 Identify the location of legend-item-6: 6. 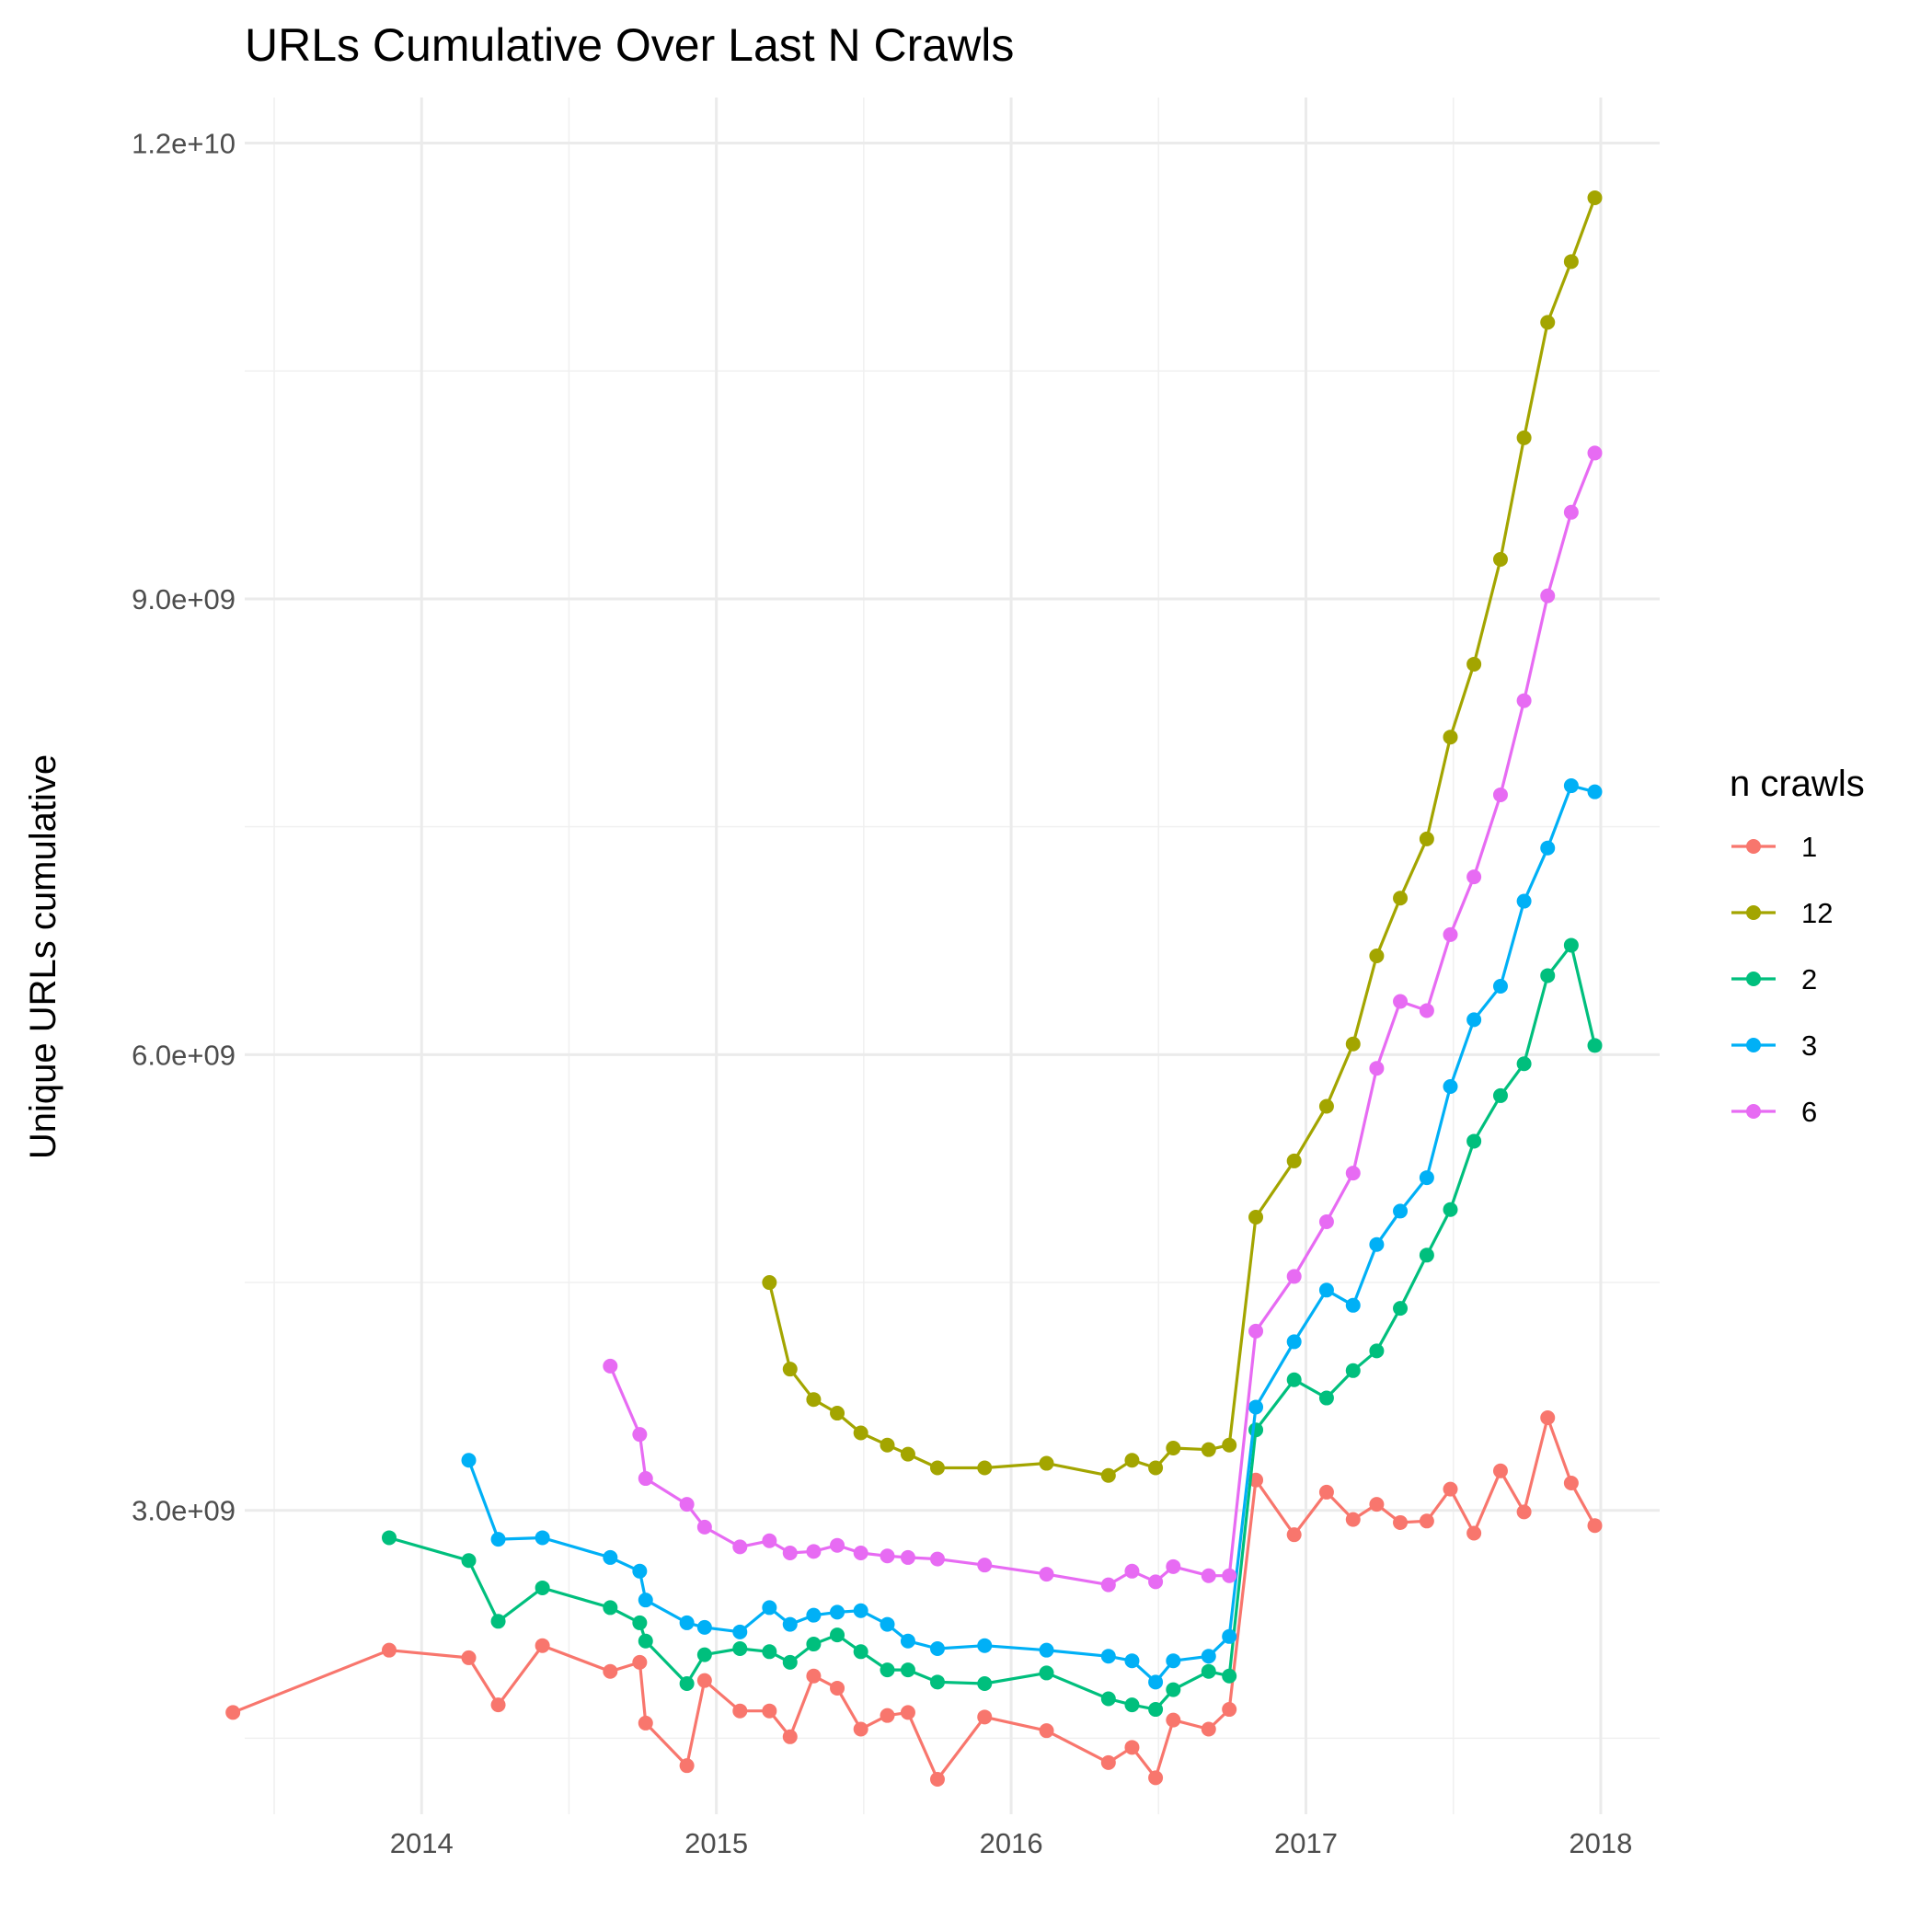
(1774, 1112).